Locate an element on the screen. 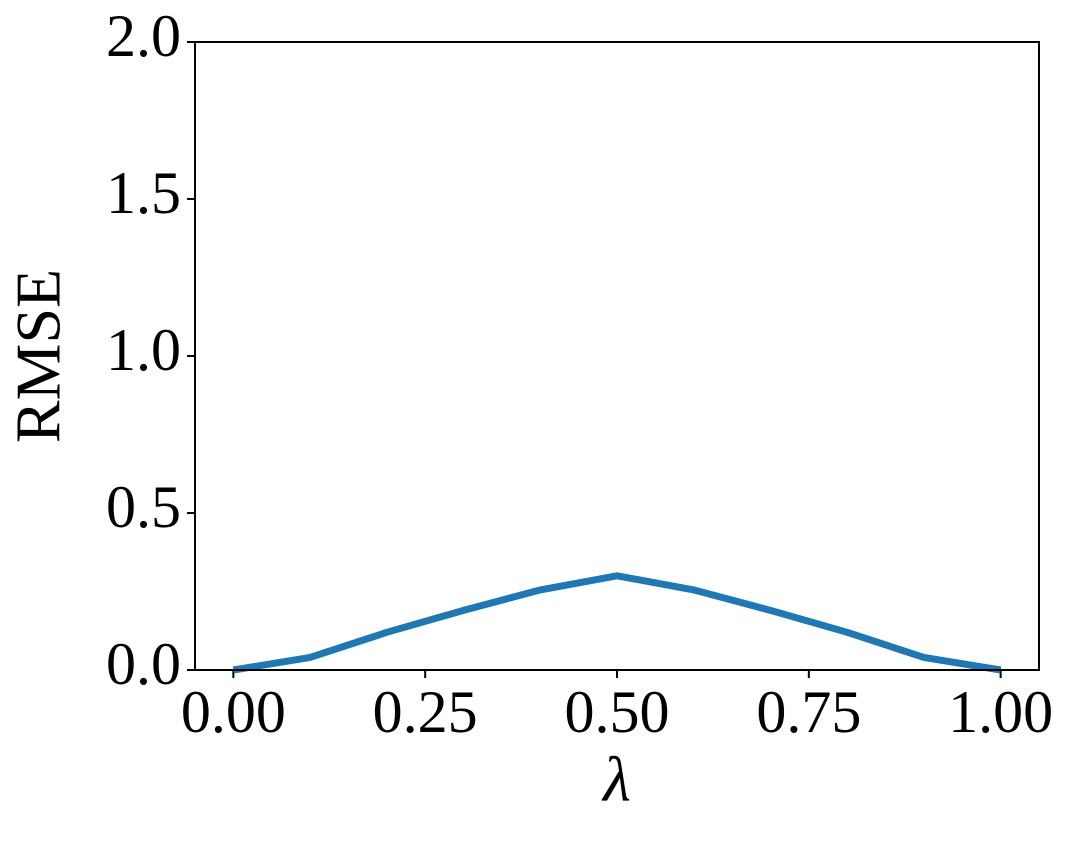 Image resolution: width=1080 pixels, height=842 pixels. x-tick-label: 0.00 is located at coordinates (233, 712).